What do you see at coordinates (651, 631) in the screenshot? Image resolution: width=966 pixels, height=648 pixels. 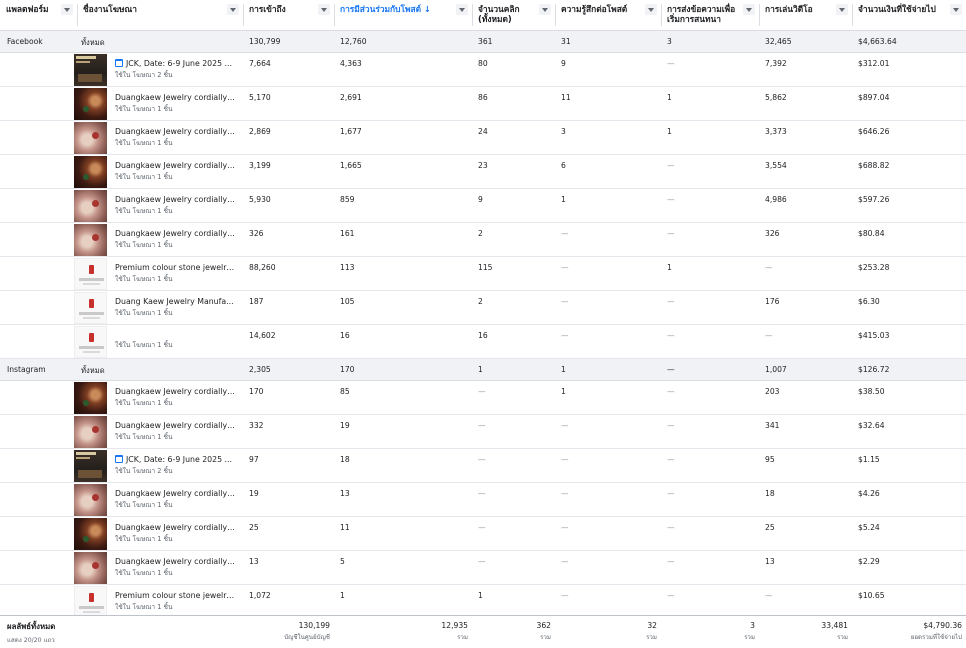 I see `footer-total-post-reactions: 32 รวม` at bounding box center [651, 631].